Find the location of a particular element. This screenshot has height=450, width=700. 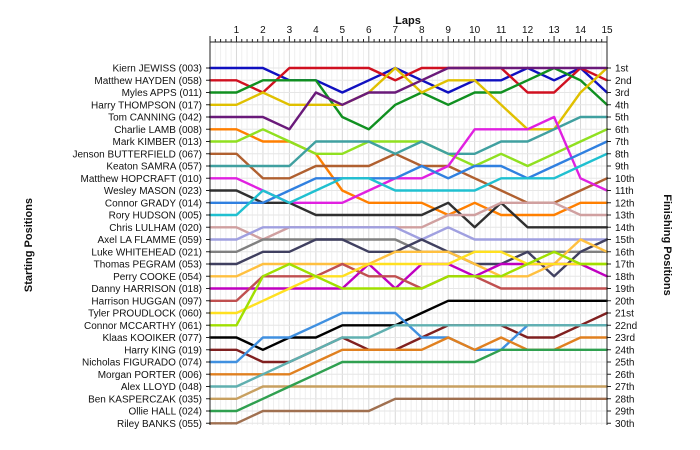

starting-position-label: Kiern JEWISS (003) is located at coordinates (157, 69).